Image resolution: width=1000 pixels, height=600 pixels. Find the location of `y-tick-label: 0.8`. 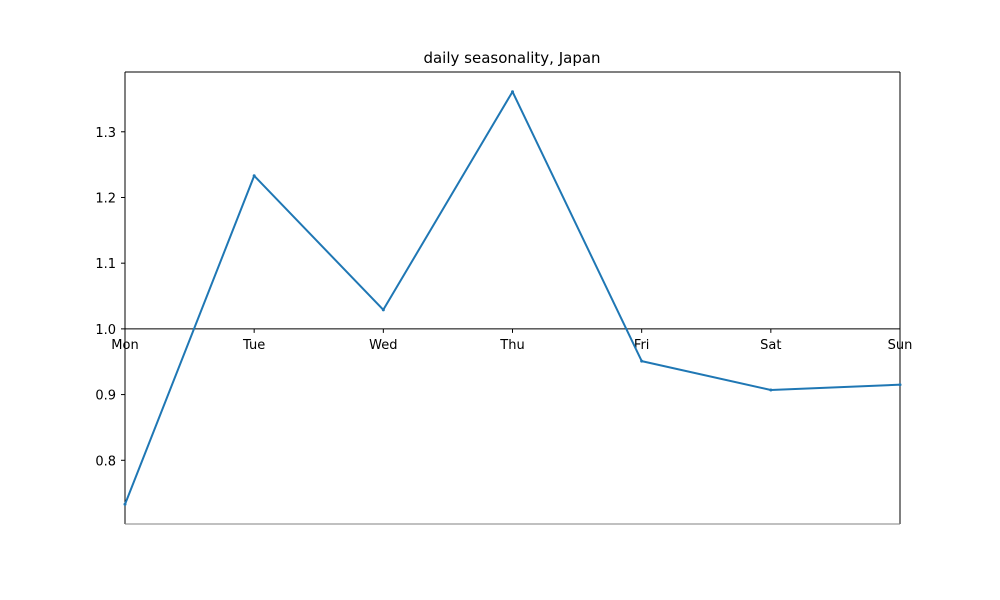

y-tick-label: 0.8 is located at coordinates (105, 461).